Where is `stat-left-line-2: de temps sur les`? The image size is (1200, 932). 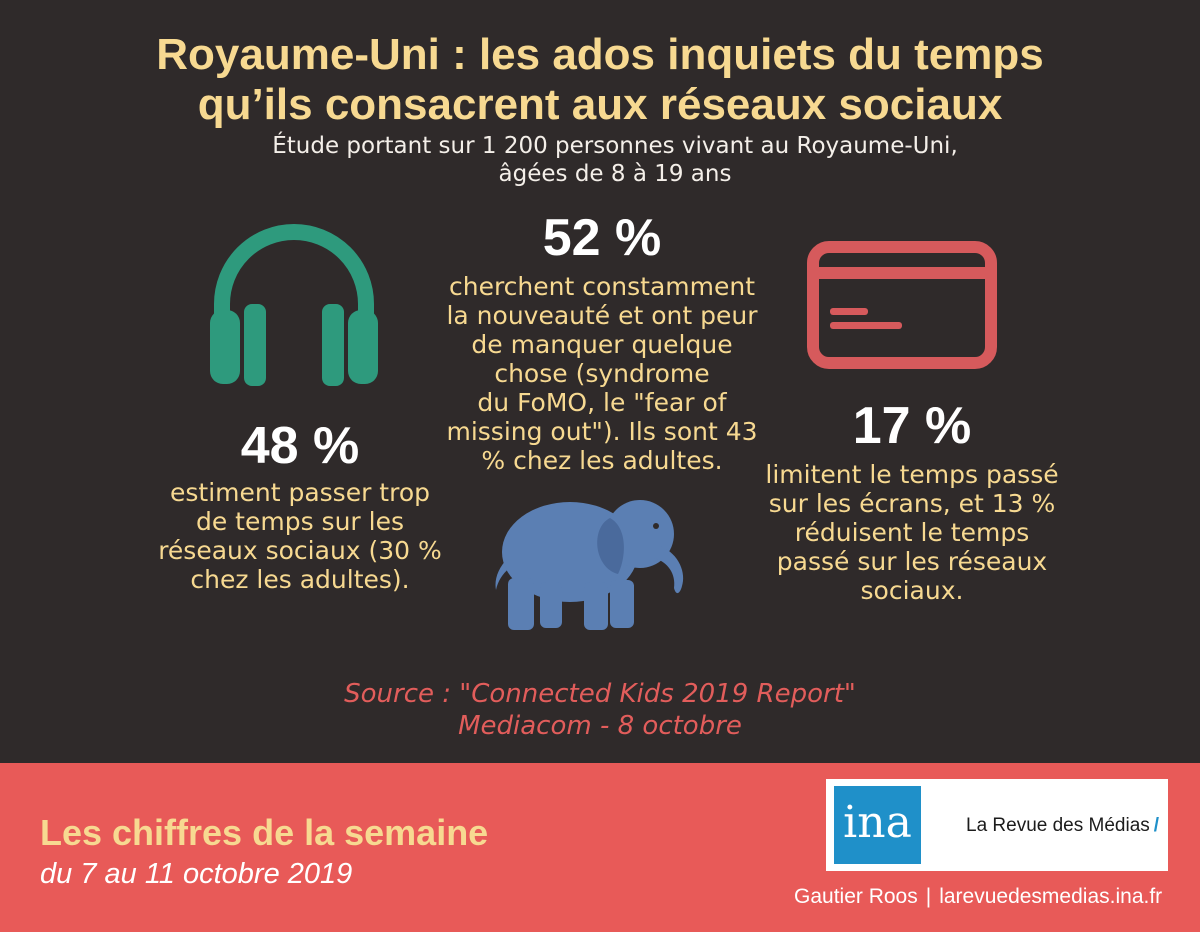 stat-left-line-2: de temps sur les is located at coordinates (300, 521).